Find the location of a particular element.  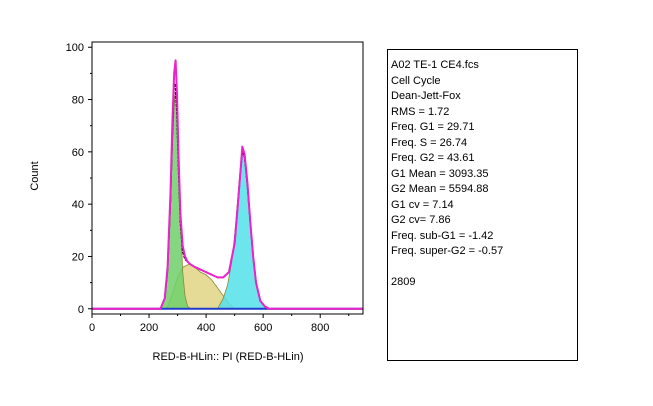

stat-line: G2 Mean = 5594.88 is located at coordinates (440, 189).